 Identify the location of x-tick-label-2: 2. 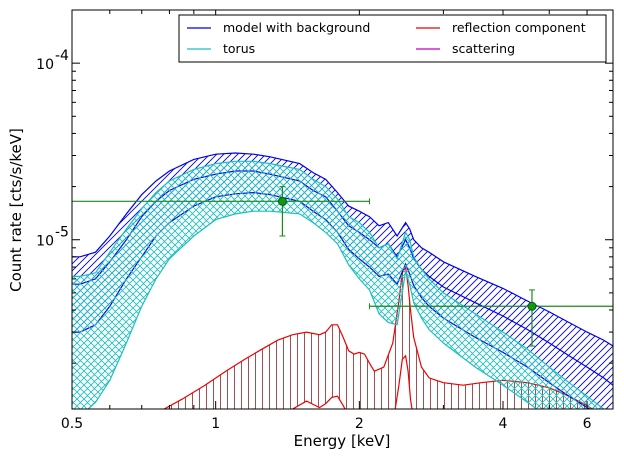
(359, 424).